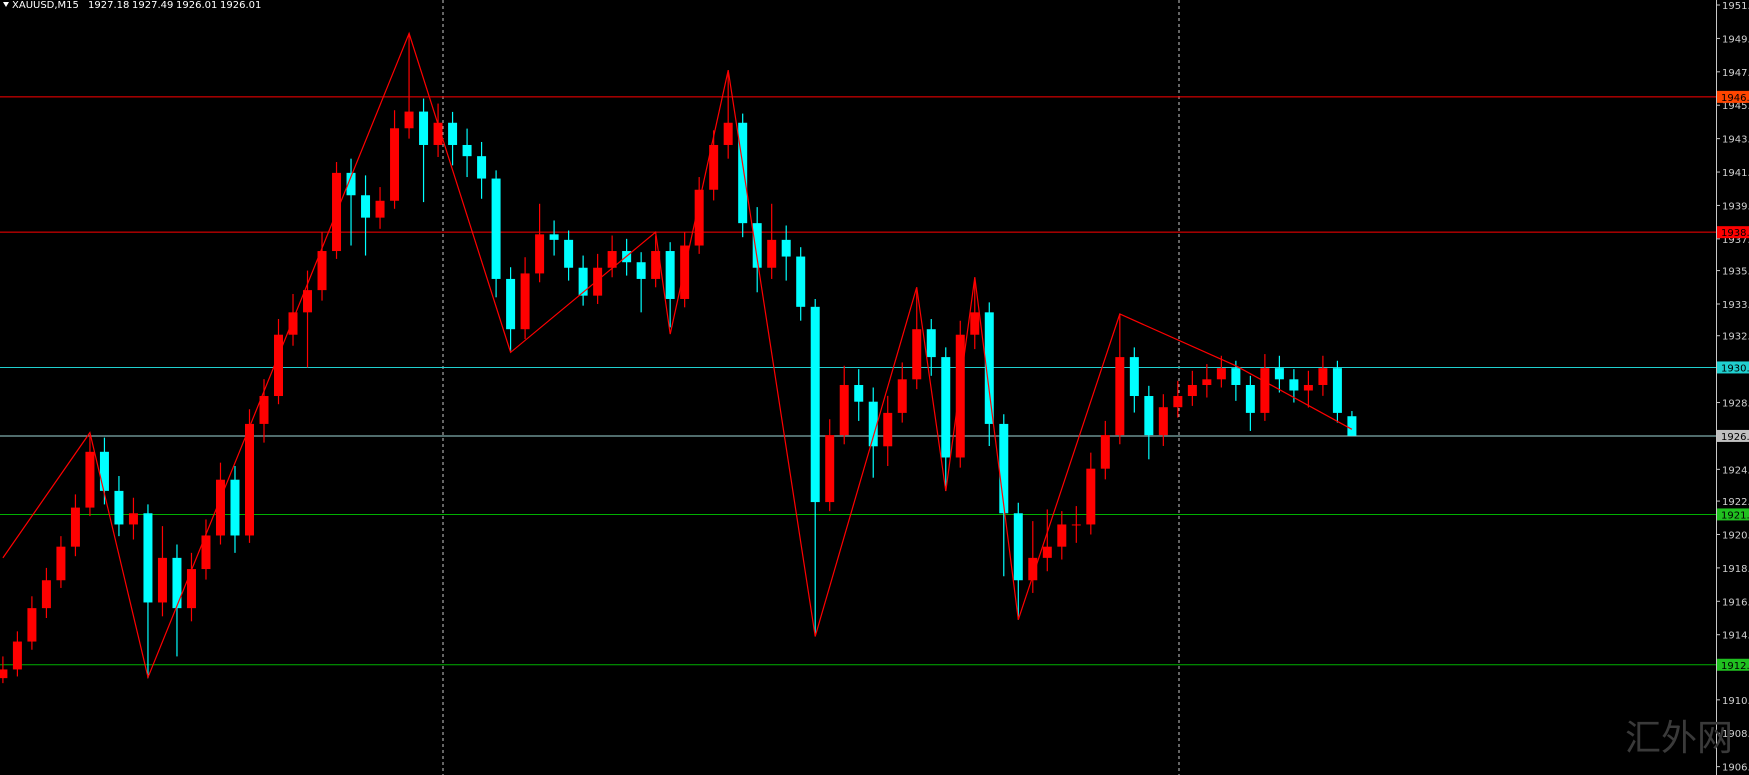  I want to click on level-label: 1912.3, so click(1735, 666).